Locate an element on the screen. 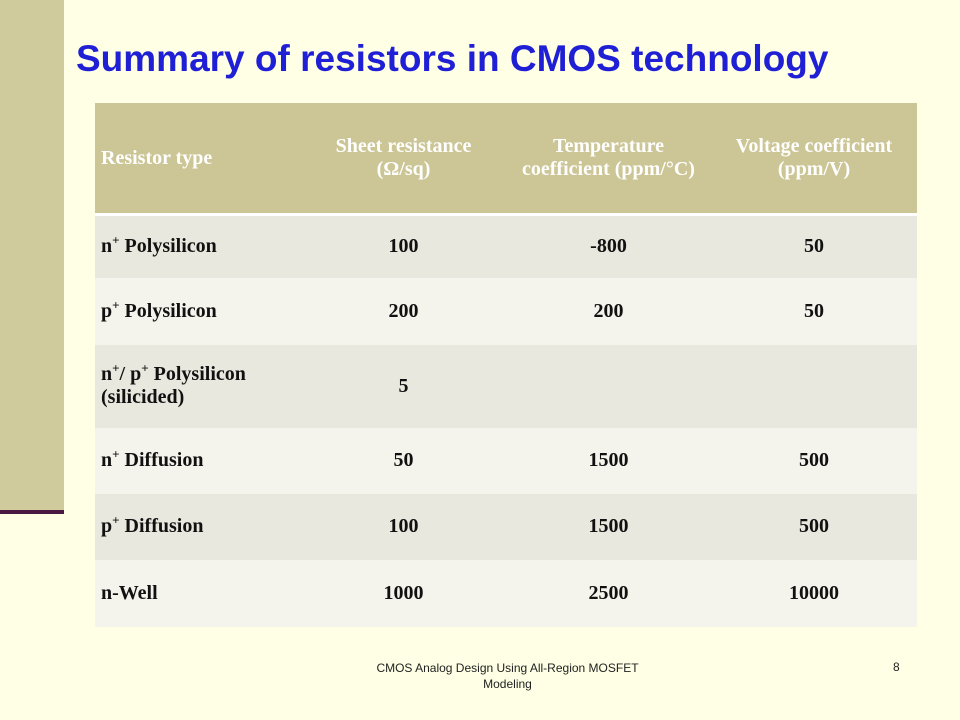 This screenshot has height=720, width=960. cell-temperature-coefficient is located at coordinates (608, 386).